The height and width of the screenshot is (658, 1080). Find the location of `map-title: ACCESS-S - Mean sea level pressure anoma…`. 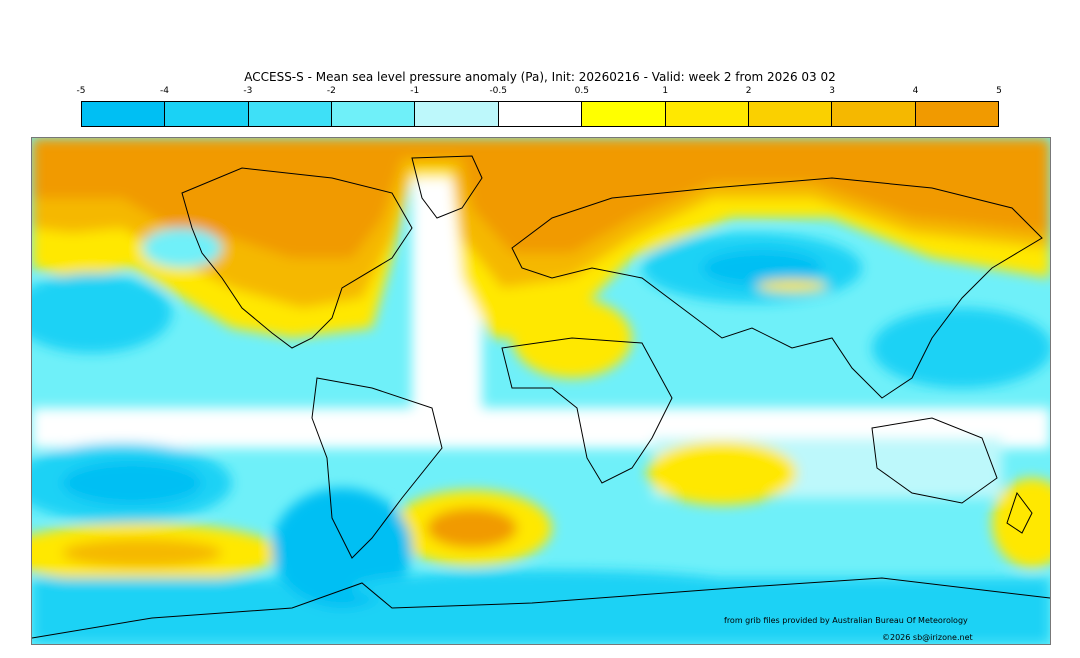

map-title: ACCESS-S - Mean sea level pressure anoma… is located at coordinates (540, 77).